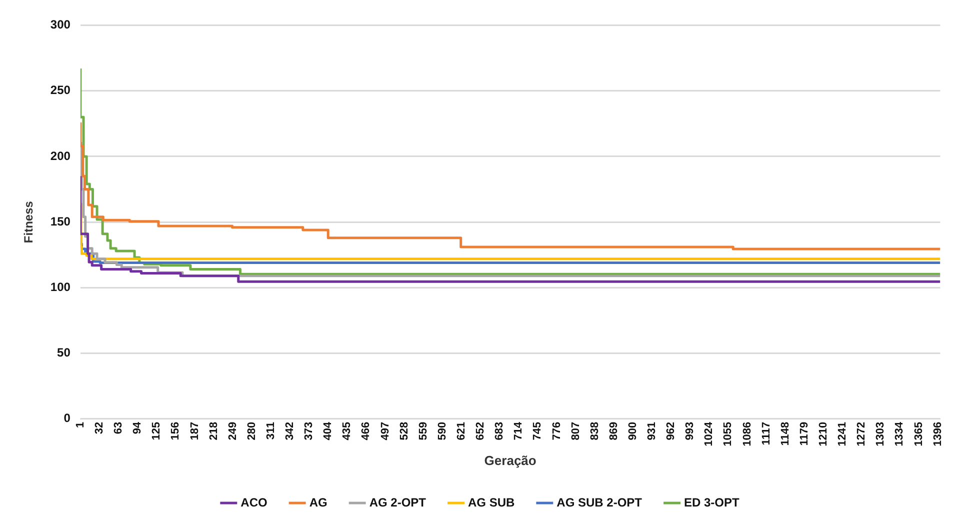 The height and width of the screenshot is (531, 962). What do you see at coordinates (232, 431) in the screenshot?
I see `x-tick-label: 249` at bounding box center [232, 431].